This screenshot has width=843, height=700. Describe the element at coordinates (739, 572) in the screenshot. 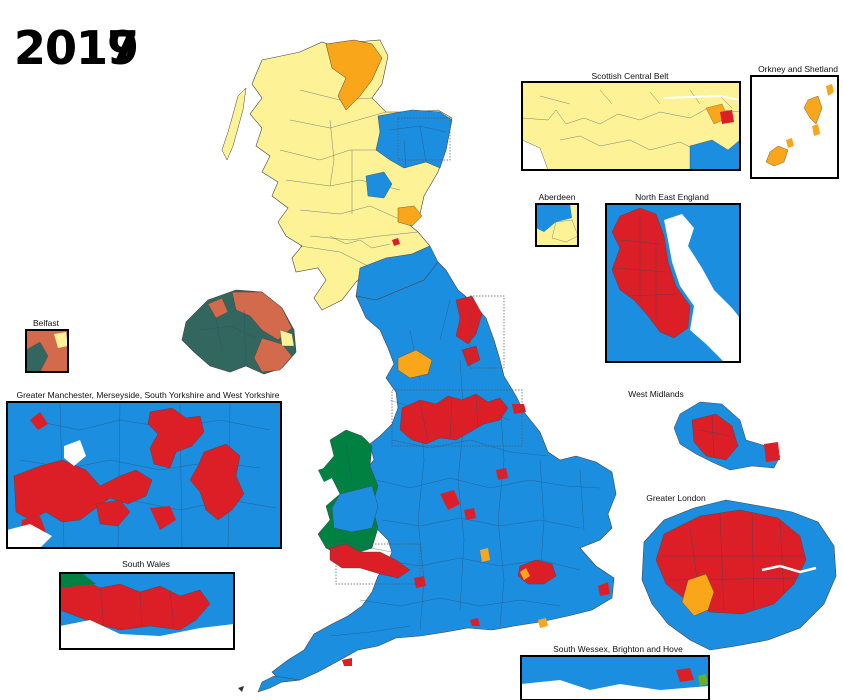

I see `inset-greater-london: Greater London` at that location.